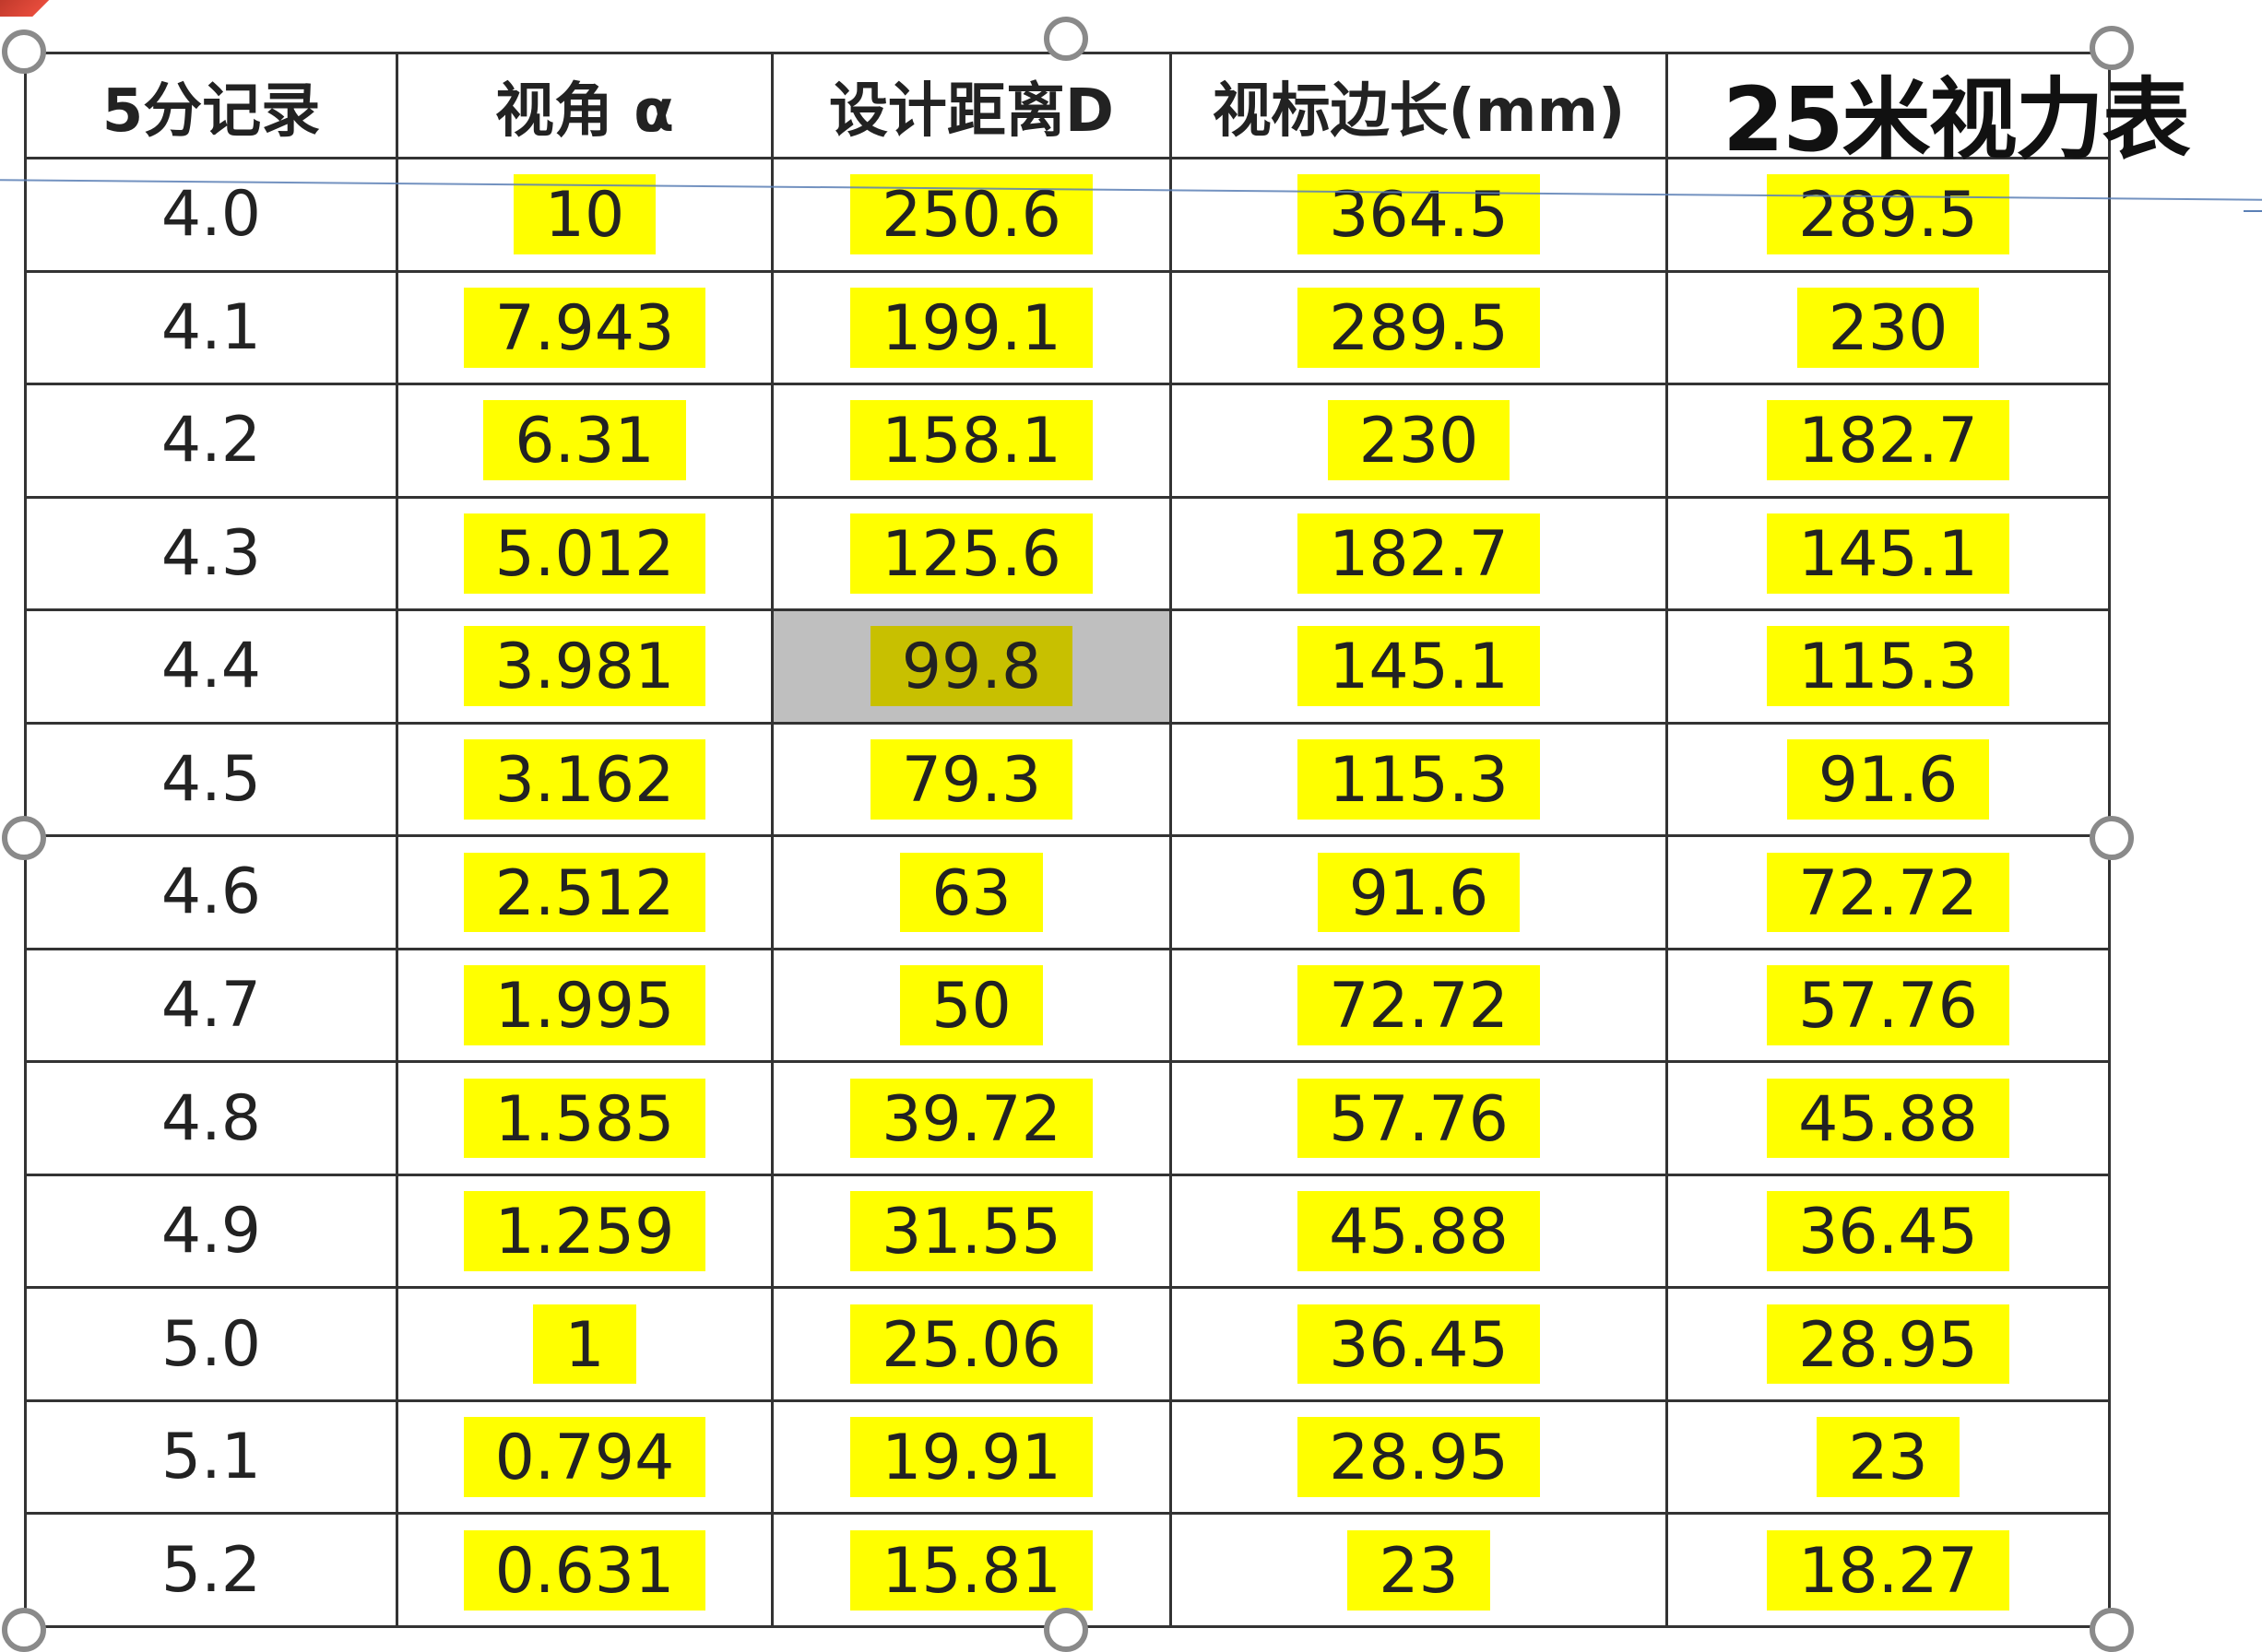 The height and width of the screenshot is (1652, 2262). What do you see at coordinates (211, 892) in the screenshot?
I see `cell-score: 4.6` at bounding box center [211, 892].